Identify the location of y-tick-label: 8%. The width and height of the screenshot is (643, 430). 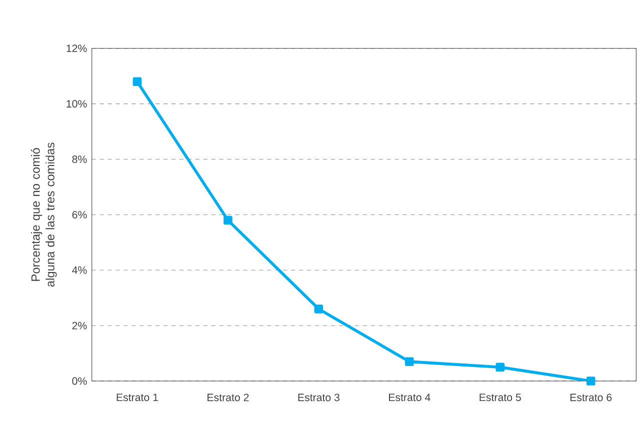
(79, 159).